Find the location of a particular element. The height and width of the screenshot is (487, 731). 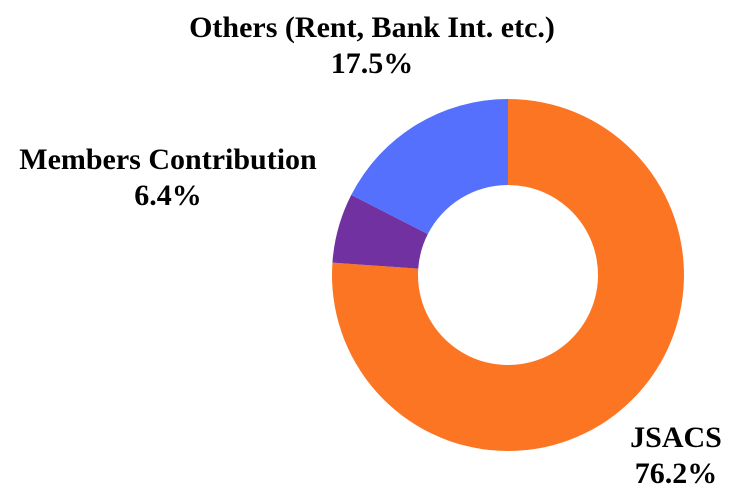

slice-label: Others (Rent, Bank Int. etc.) is located at coordinates (372, 27).